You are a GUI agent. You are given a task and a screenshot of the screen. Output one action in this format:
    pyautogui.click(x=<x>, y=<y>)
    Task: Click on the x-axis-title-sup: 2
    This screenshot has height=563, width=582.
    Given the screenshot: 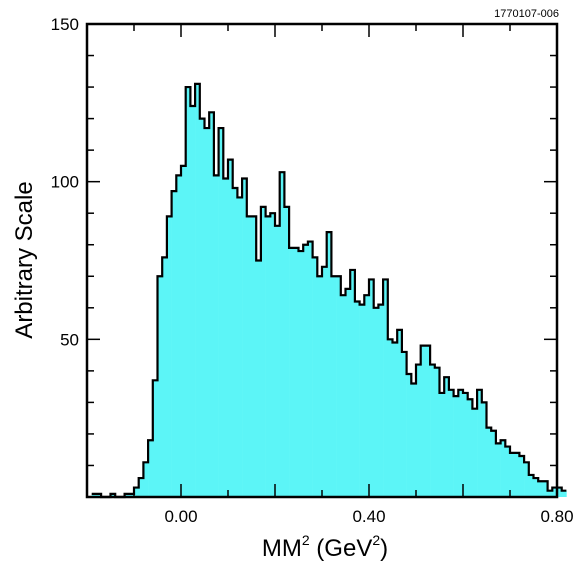 What is the action you would take?
    pyautogui.click(x=306, y=540)
    